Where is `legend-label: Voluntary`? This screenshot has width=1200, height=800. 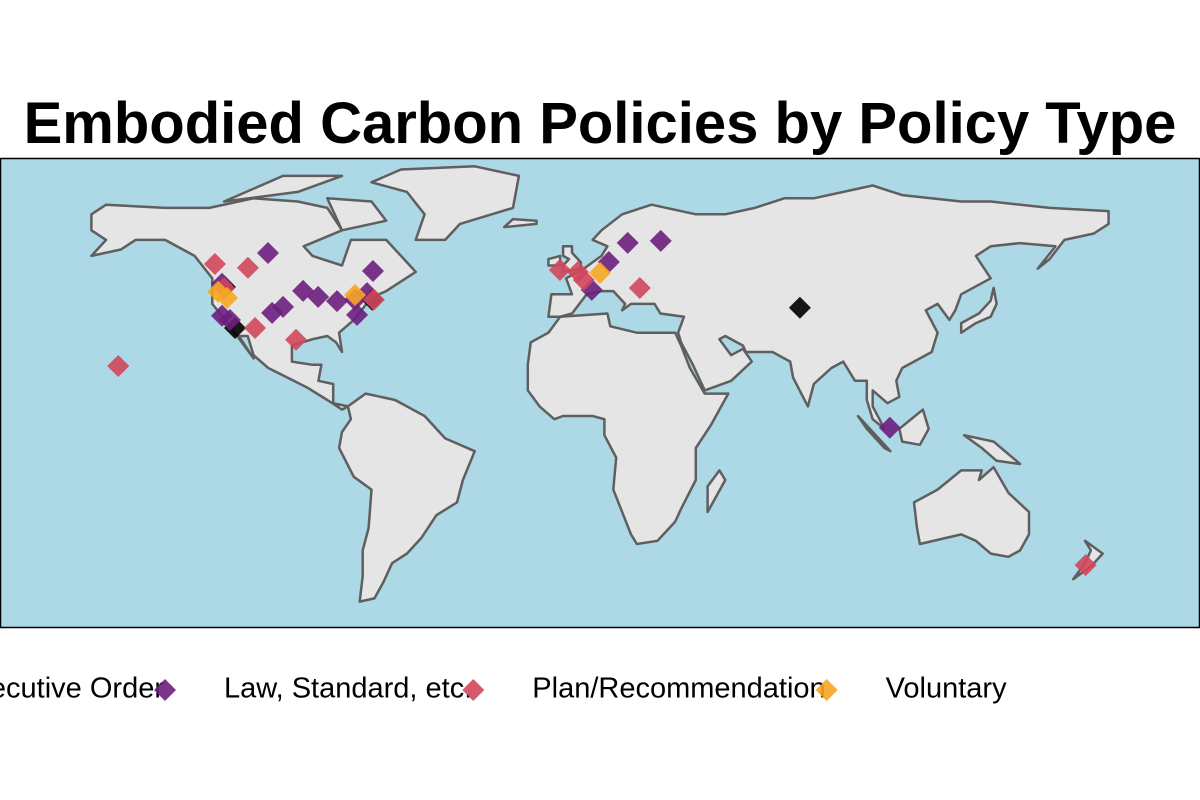
legend-label: Voluntary is located at coordinates (946, 689).